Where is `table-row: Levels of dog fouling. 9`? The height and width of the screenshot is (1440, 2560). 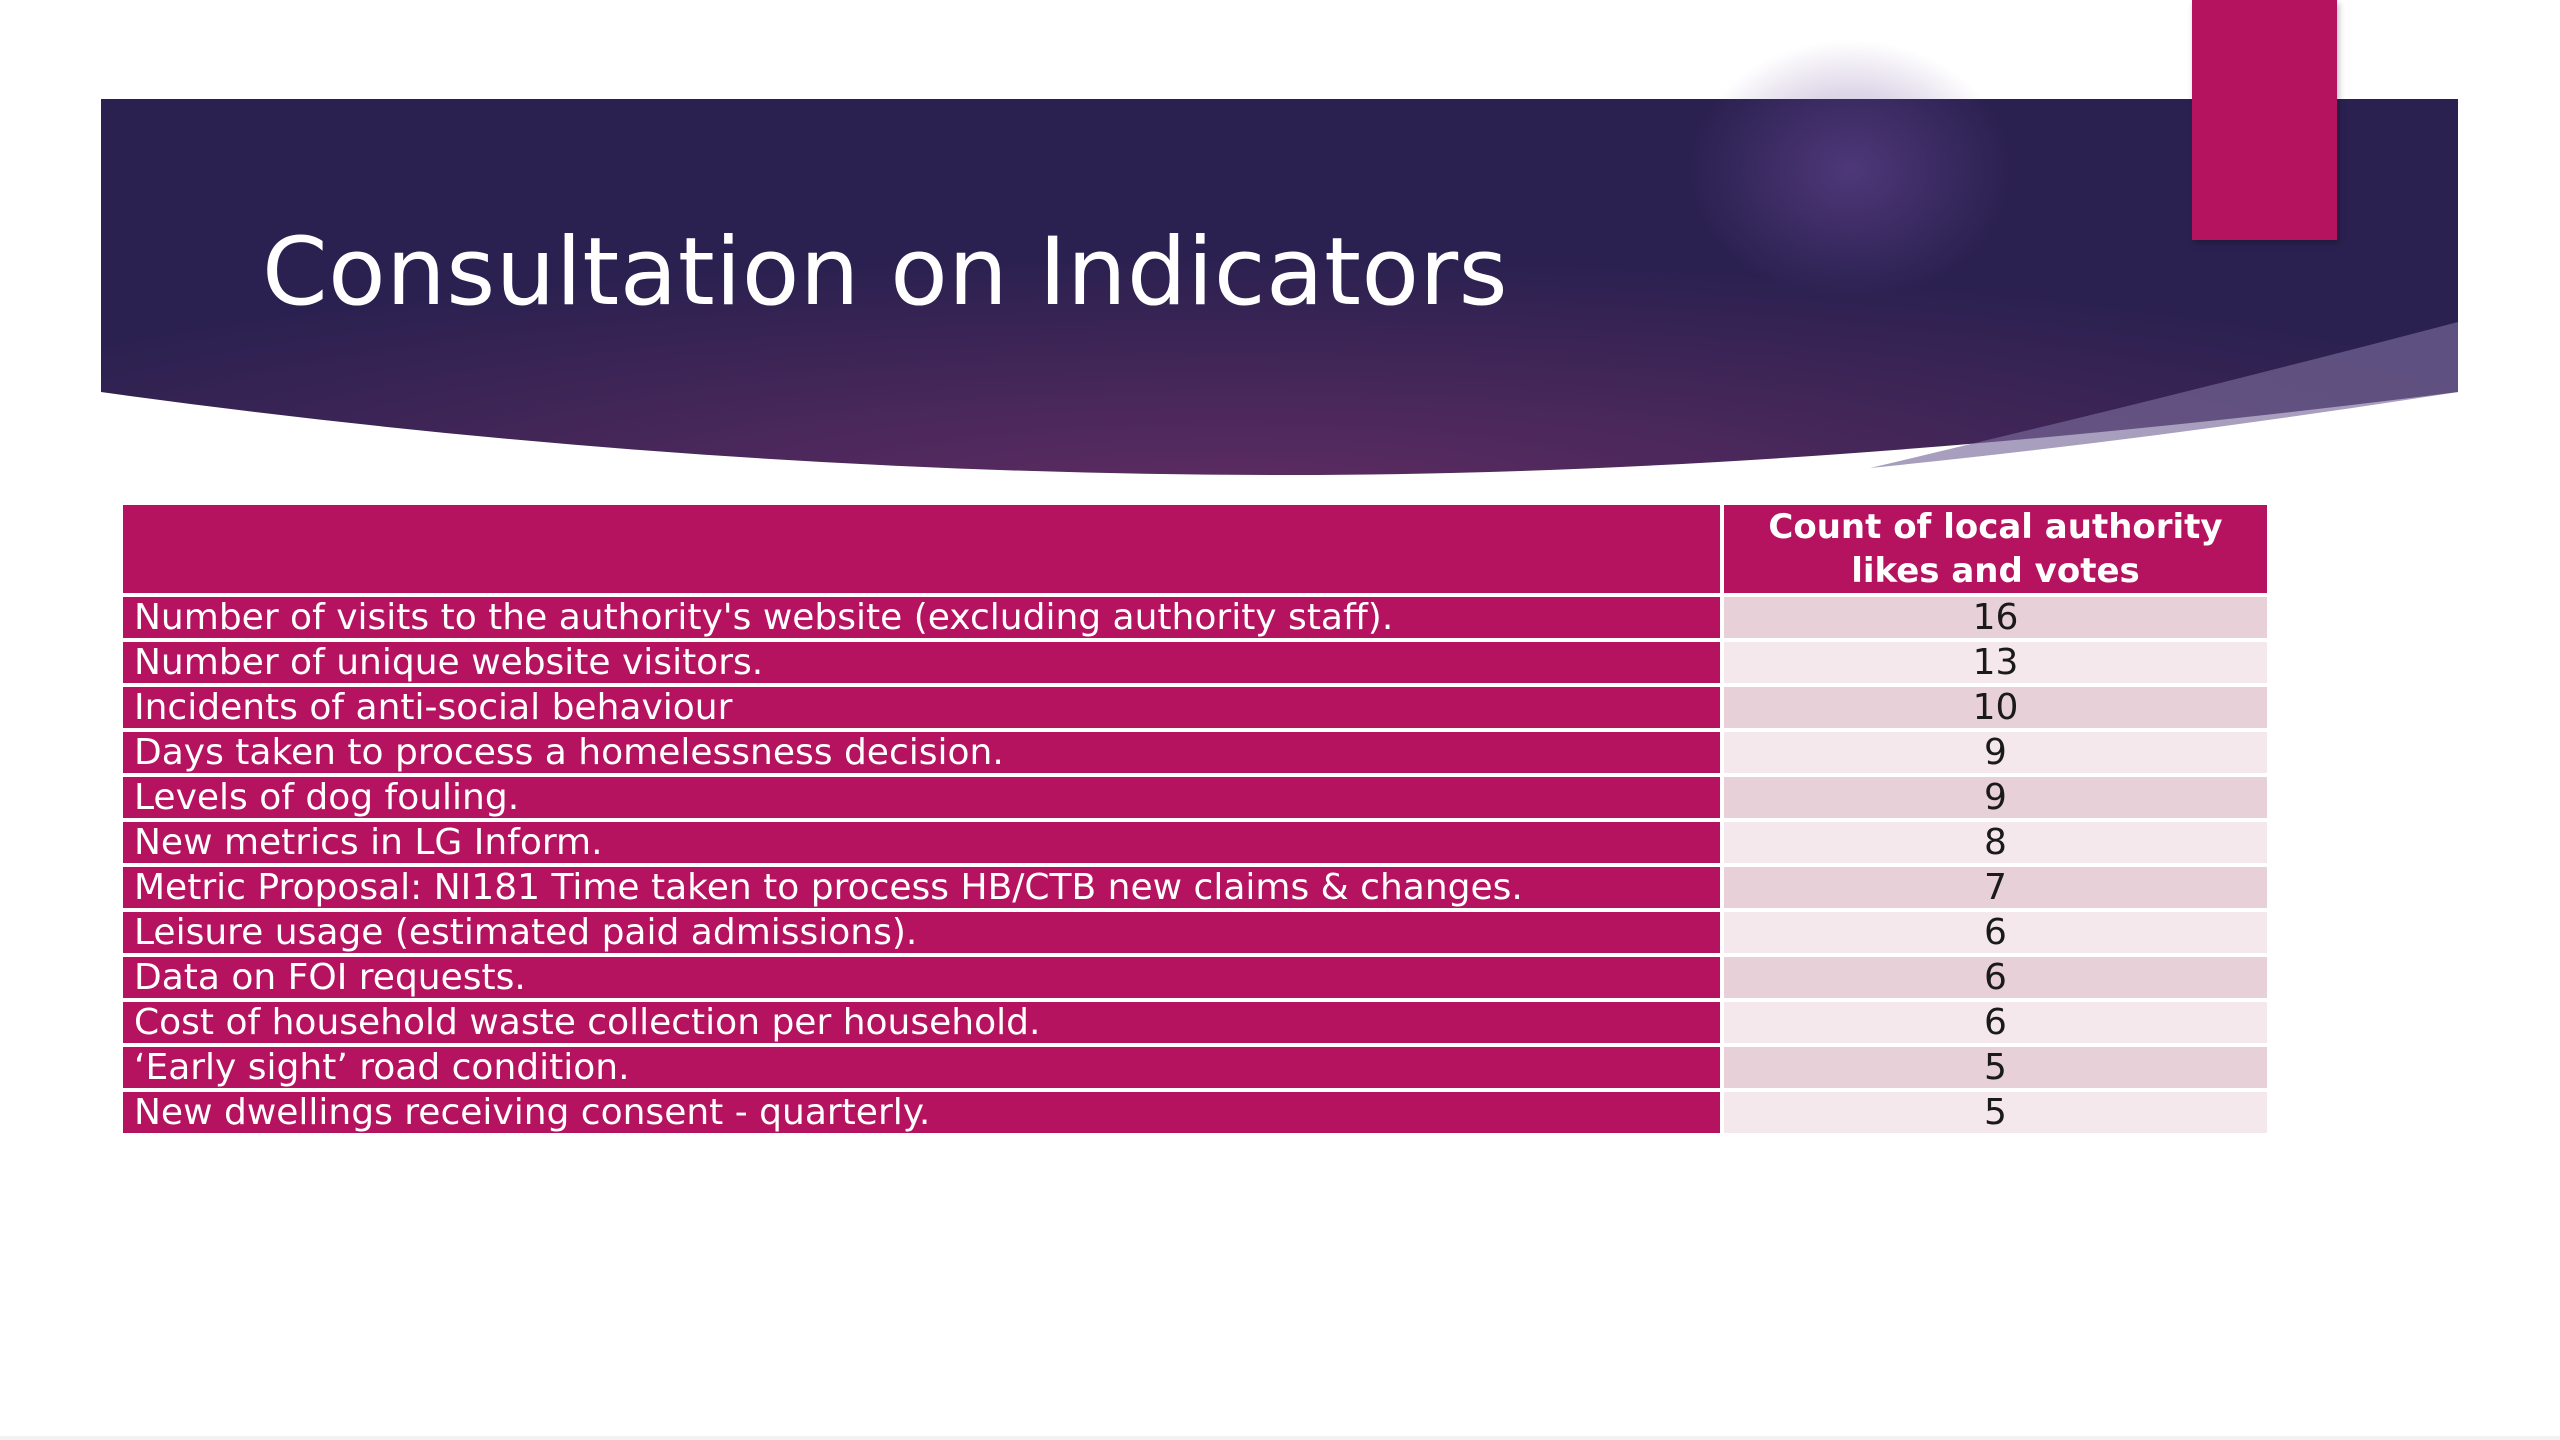
table-row: Levels of dog fouling. 9 is located at coordinates (1195, 797).